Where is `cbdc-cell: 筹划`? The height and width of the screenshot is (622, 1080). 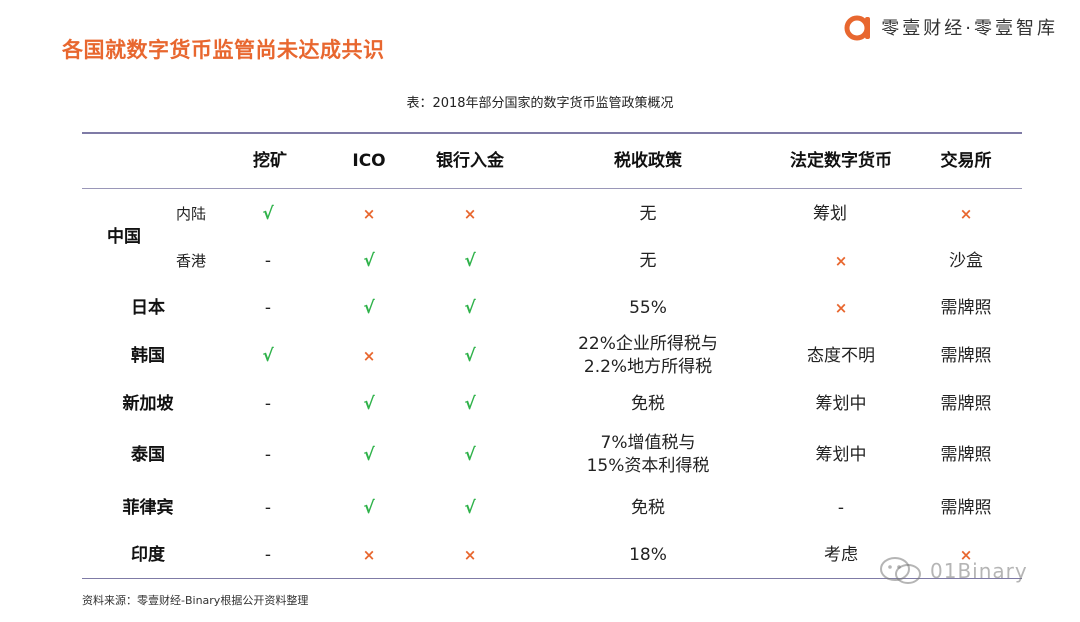
cbdc-cell: 筹划 is located at coordinates (830, 214).